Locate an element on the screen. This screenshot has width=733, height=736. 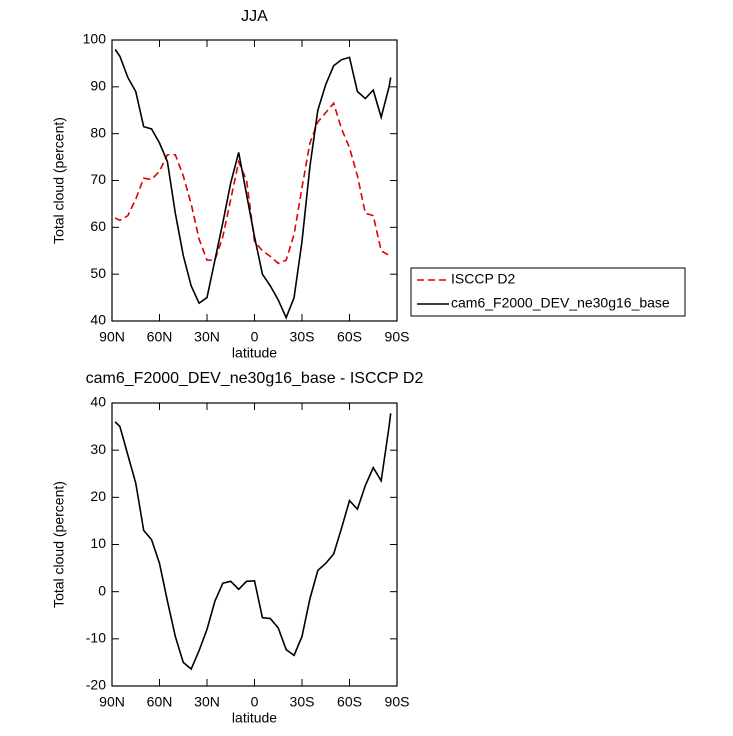
y-tick-label: -10 is located at coordinates (96, 638).